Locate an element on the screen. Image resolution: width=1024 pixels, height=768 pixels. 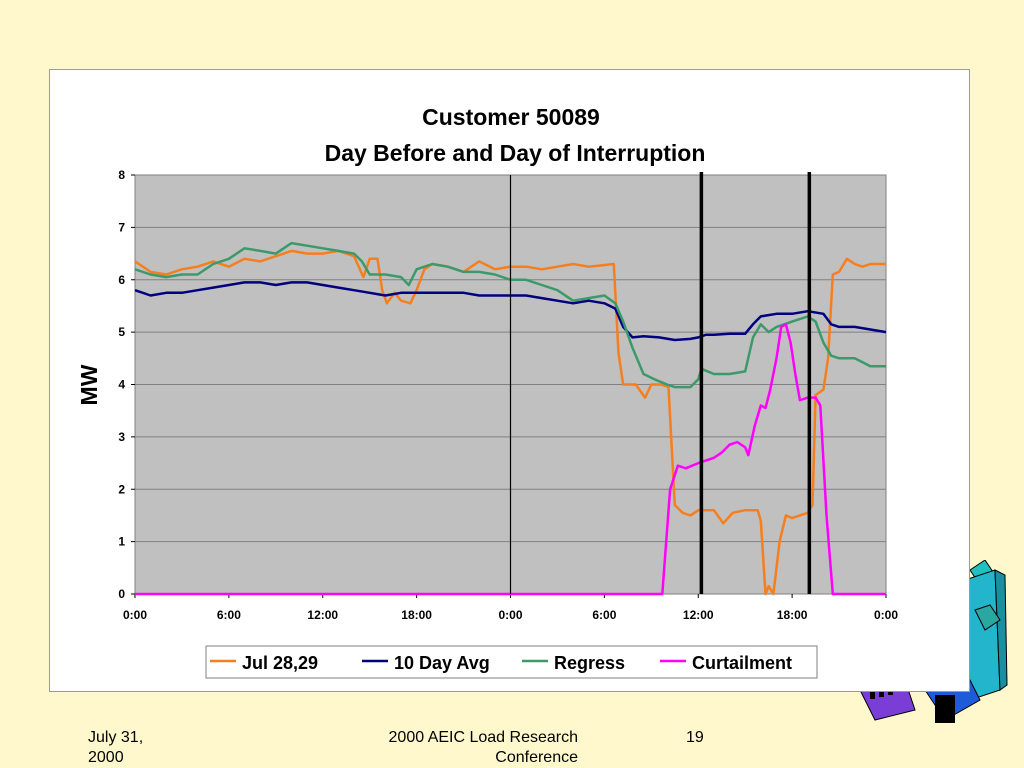
y-tick-label: 6 is located at coordinates (121, 280).